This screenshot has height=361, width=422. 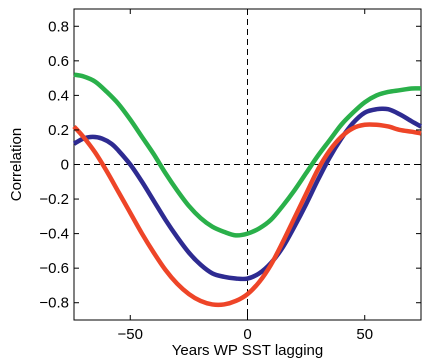 What do you see at coordinates (247, 350) in the screenshot?
I see `x-axis-label: Years WP SST lagging` at bounding box center [247, 350].